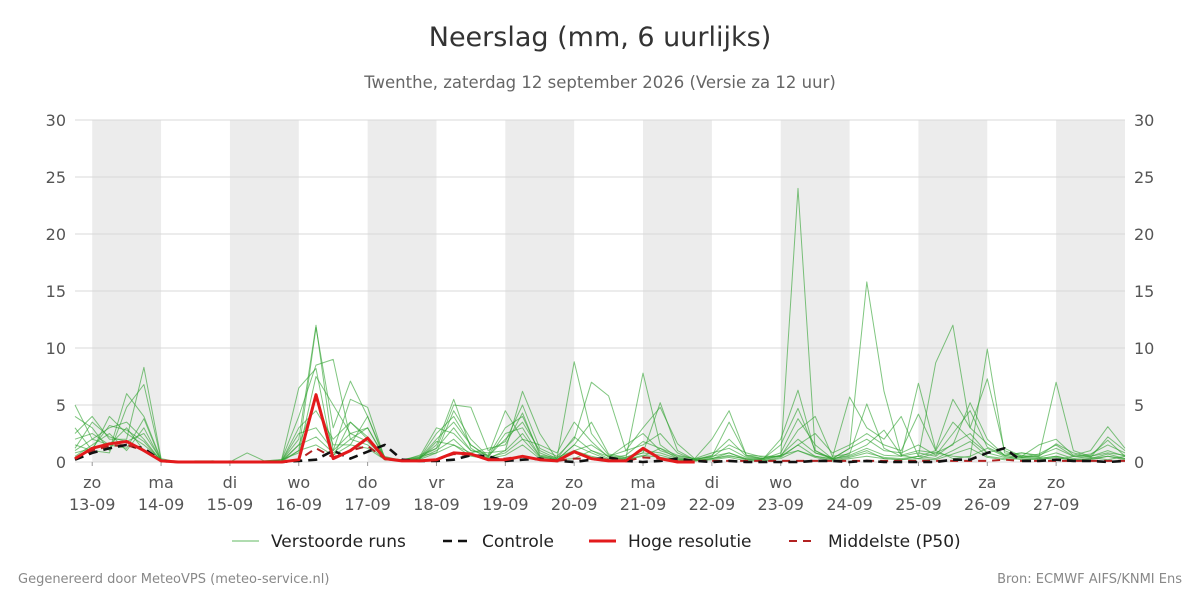  I want to click on x-tick-date: 16-09, so click(299, 504).